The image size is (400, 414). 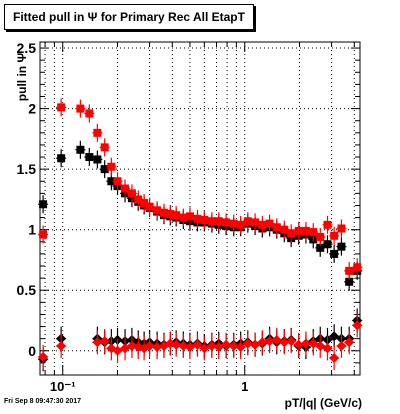 What do you see at coordinates (32, 230) in the screenshot?
I see `y-tick-label: 1` at bounding box center [32, 230].